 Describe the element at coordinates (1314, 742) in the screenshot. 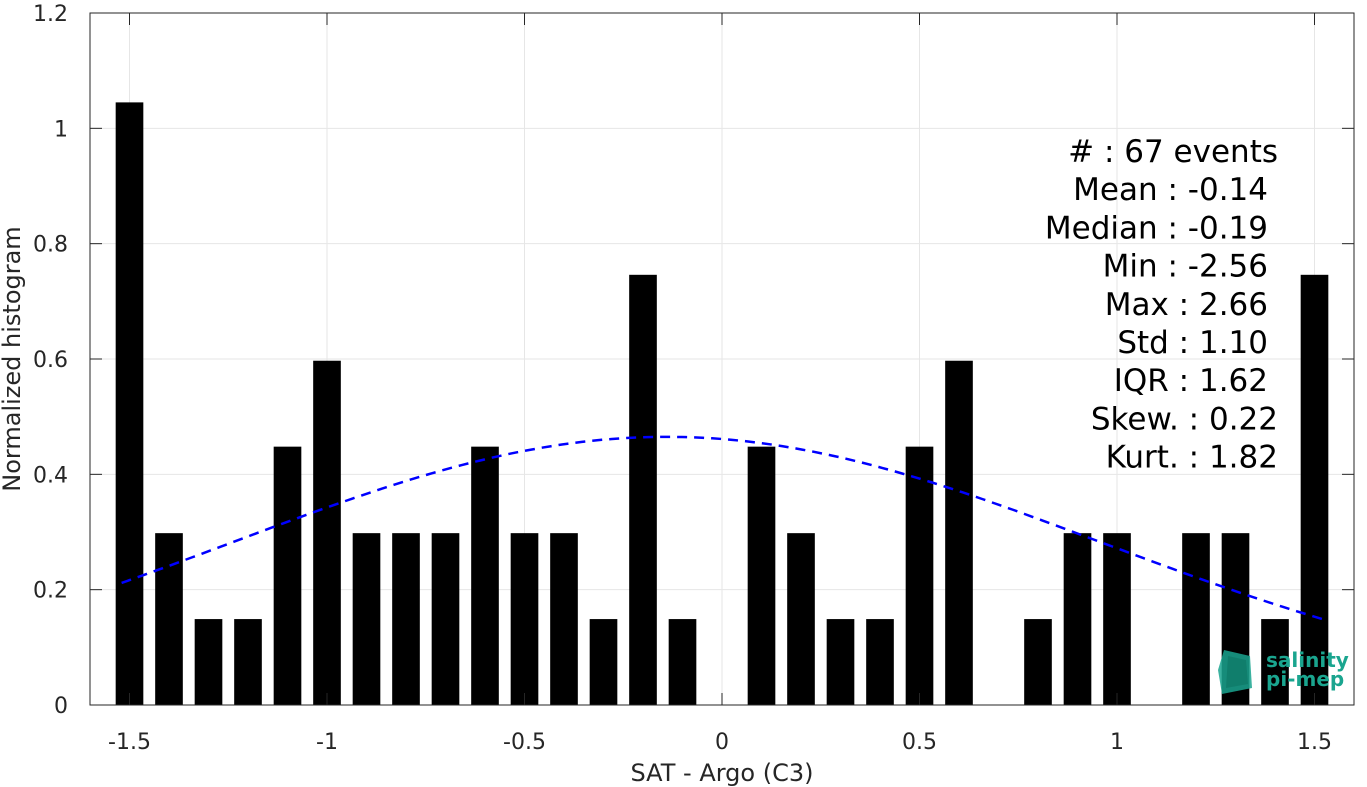

I see `x-tick-label: 1.5` at that location.